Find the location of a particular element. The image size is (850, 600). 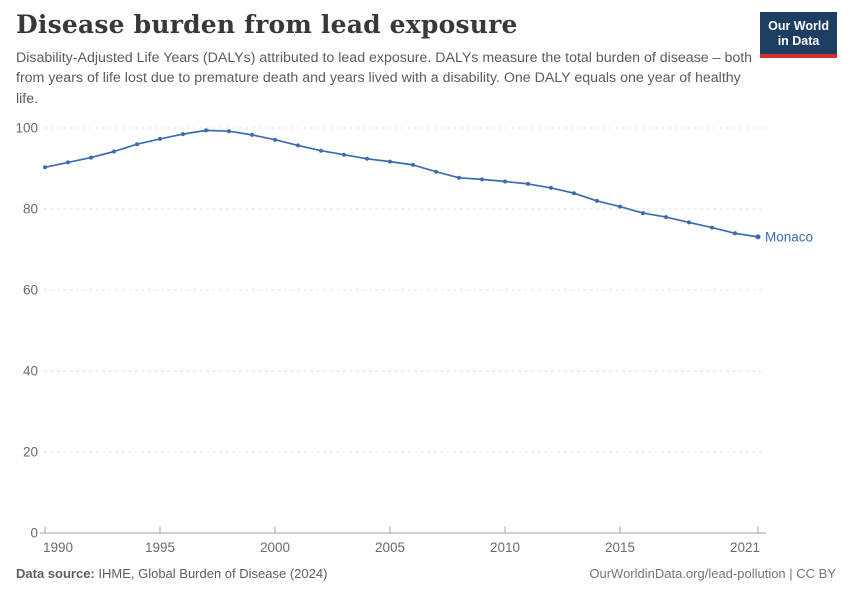

x-axis-label: 2010 is located at coordinates (505, 547).